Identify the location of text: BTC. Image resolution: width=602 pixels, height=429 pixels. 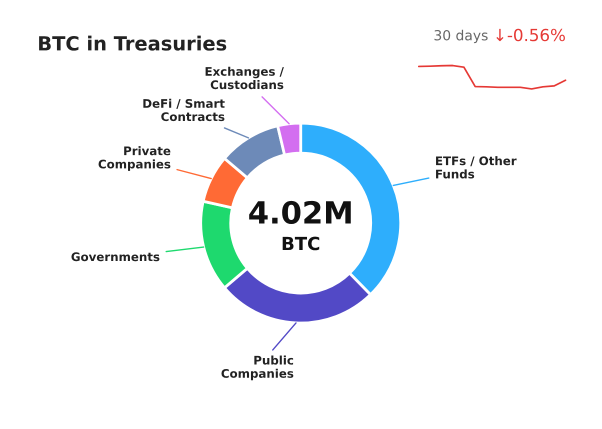
(301, 243).